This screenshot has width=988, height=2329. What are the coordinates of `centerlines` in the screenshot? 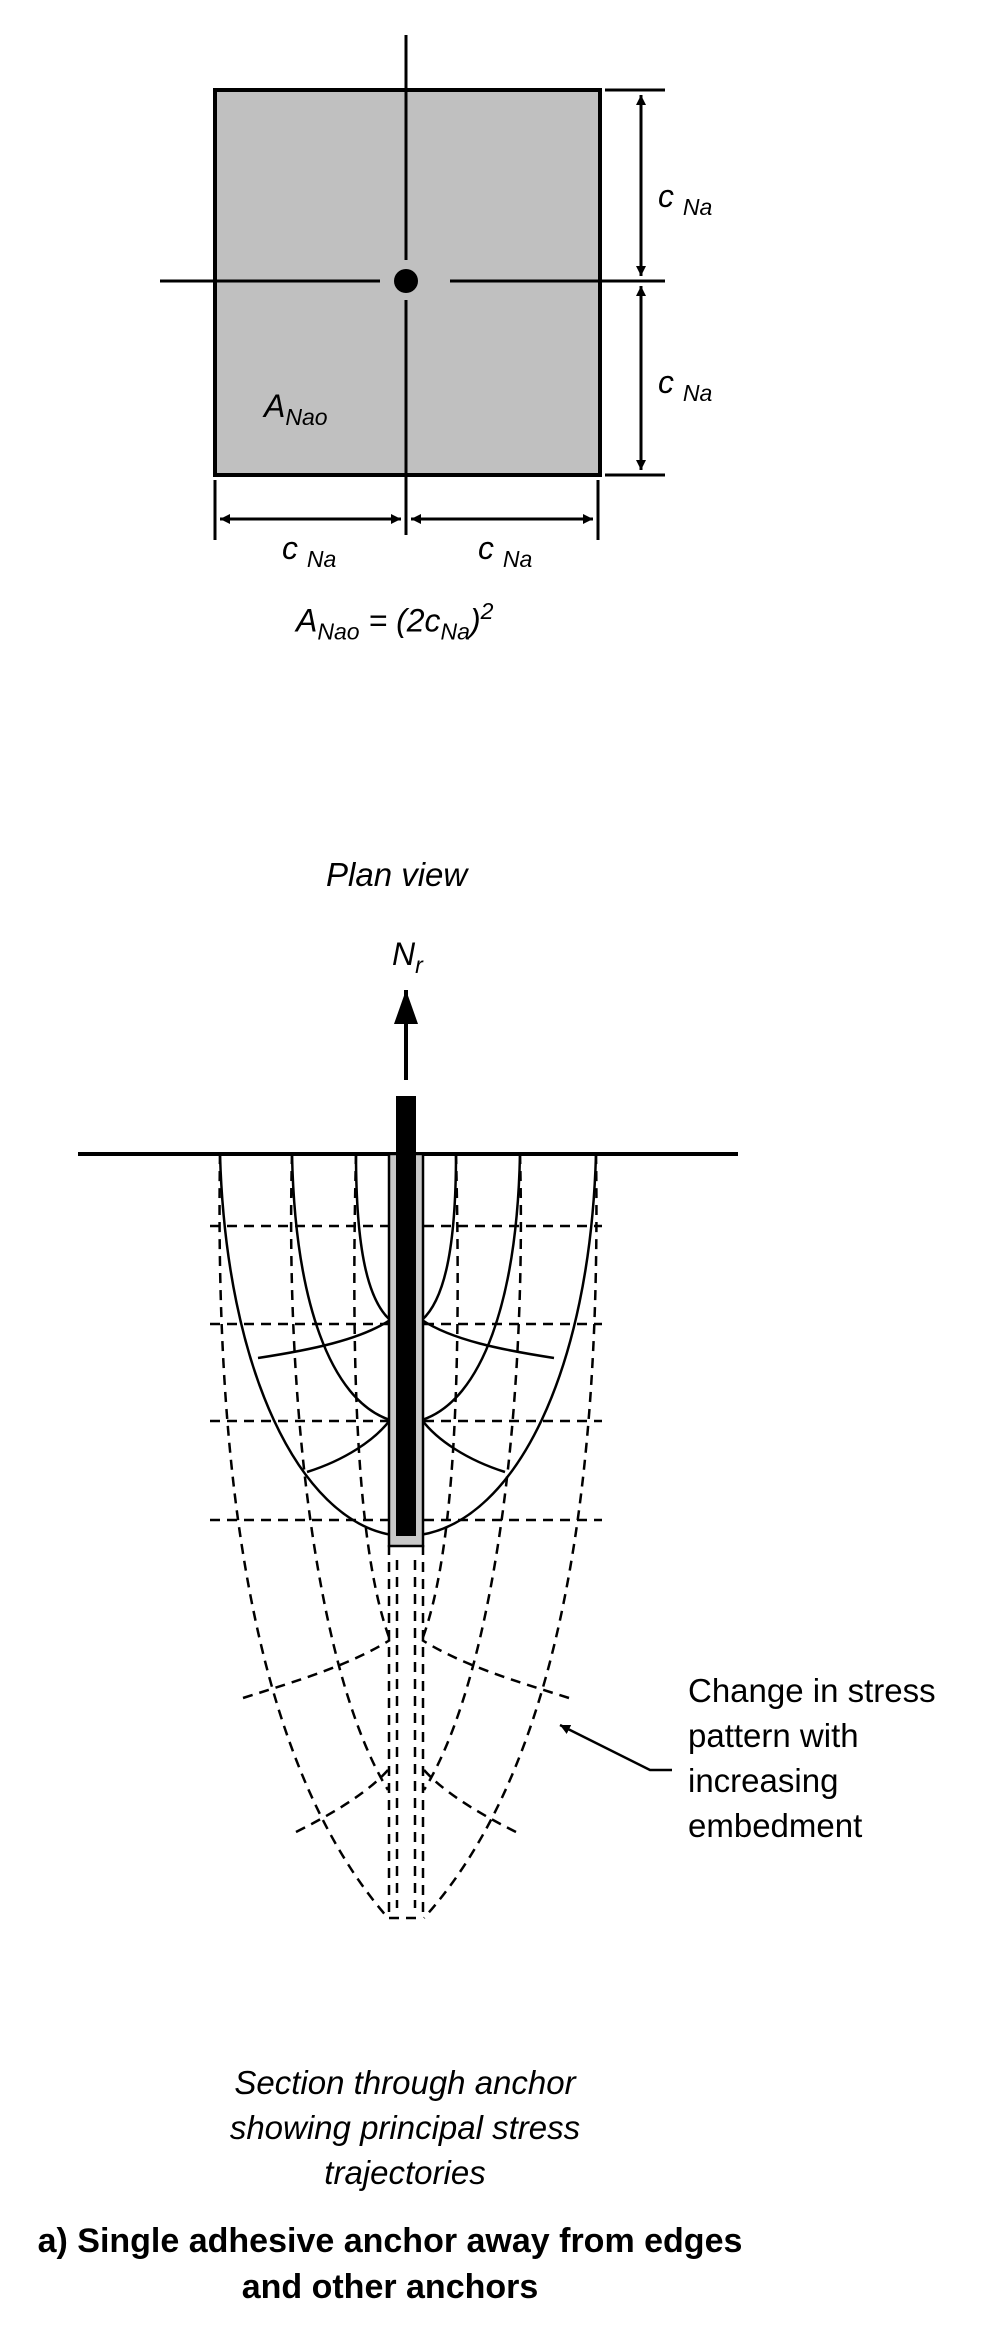 It's located at (410, 285).